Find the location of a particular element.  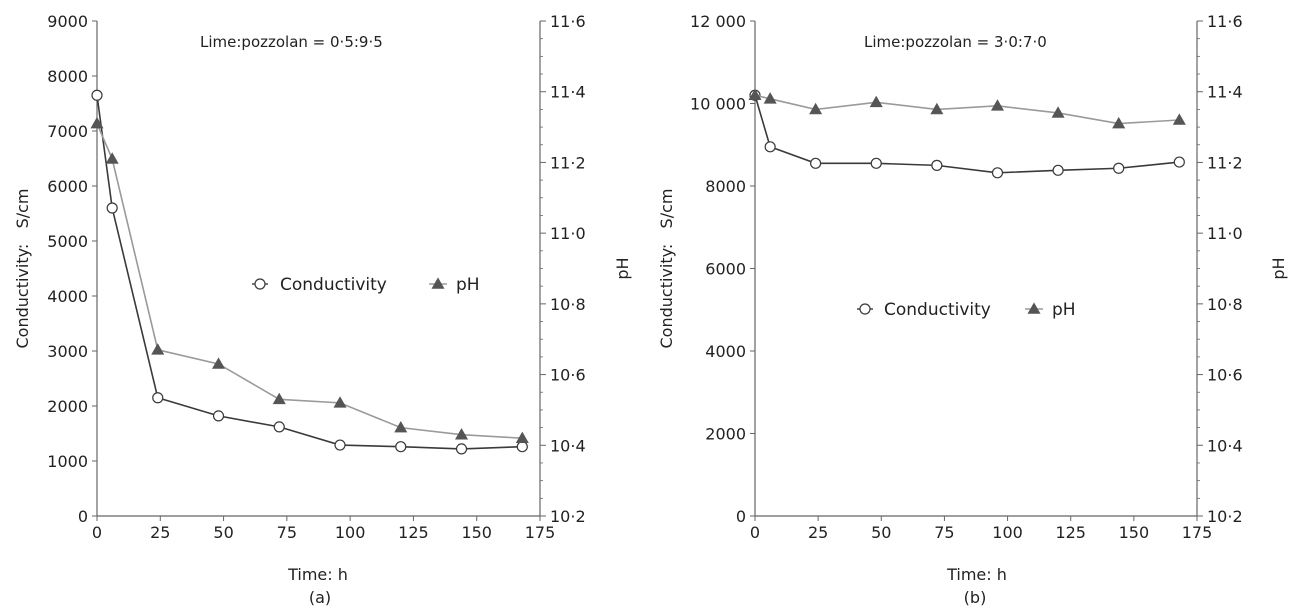

y-tick-label: 7000 is located at coordinates (67, 131).